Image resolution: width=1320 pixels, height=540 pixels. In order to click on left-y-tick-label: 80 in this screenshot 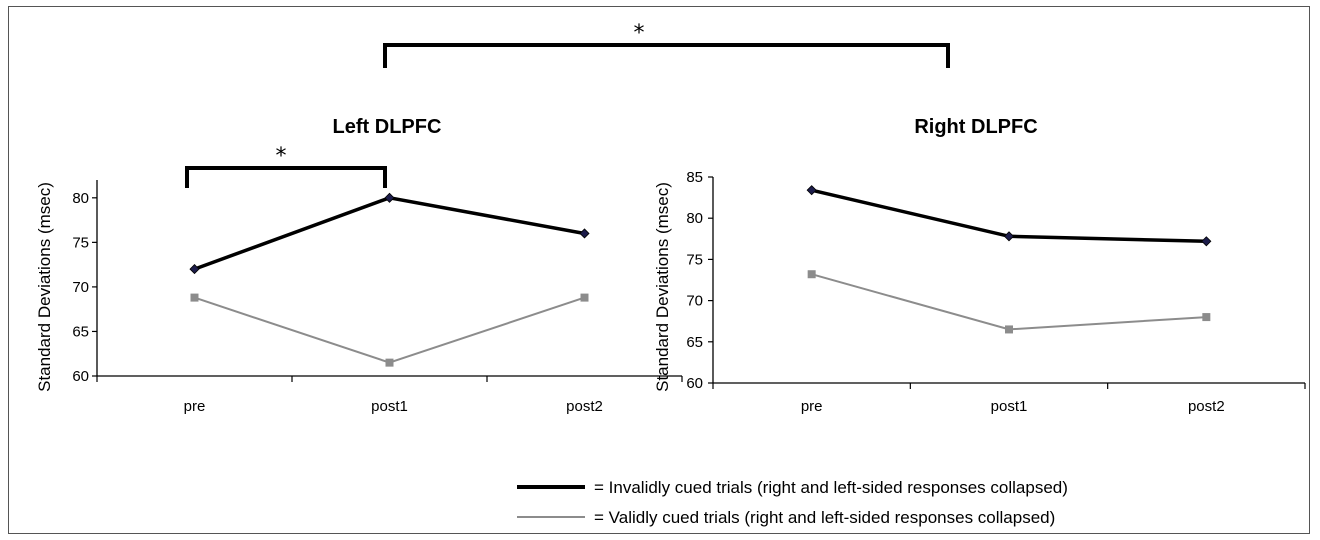, I will do `click(80, 198)`.